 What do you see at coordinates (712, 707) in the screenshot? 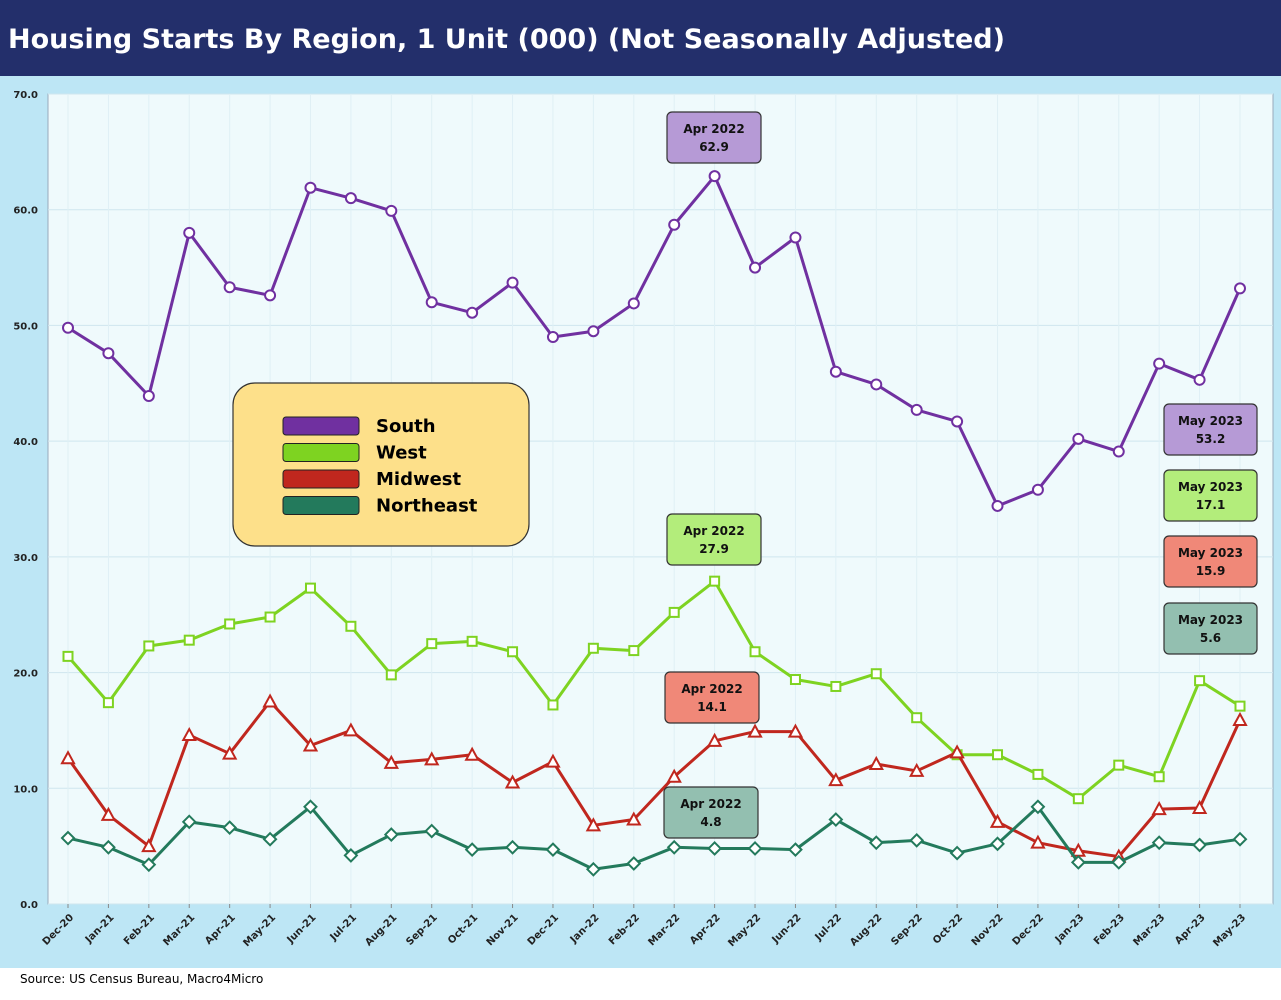
I see `annotation-value: 14.1` at bounding box center [712, 707].